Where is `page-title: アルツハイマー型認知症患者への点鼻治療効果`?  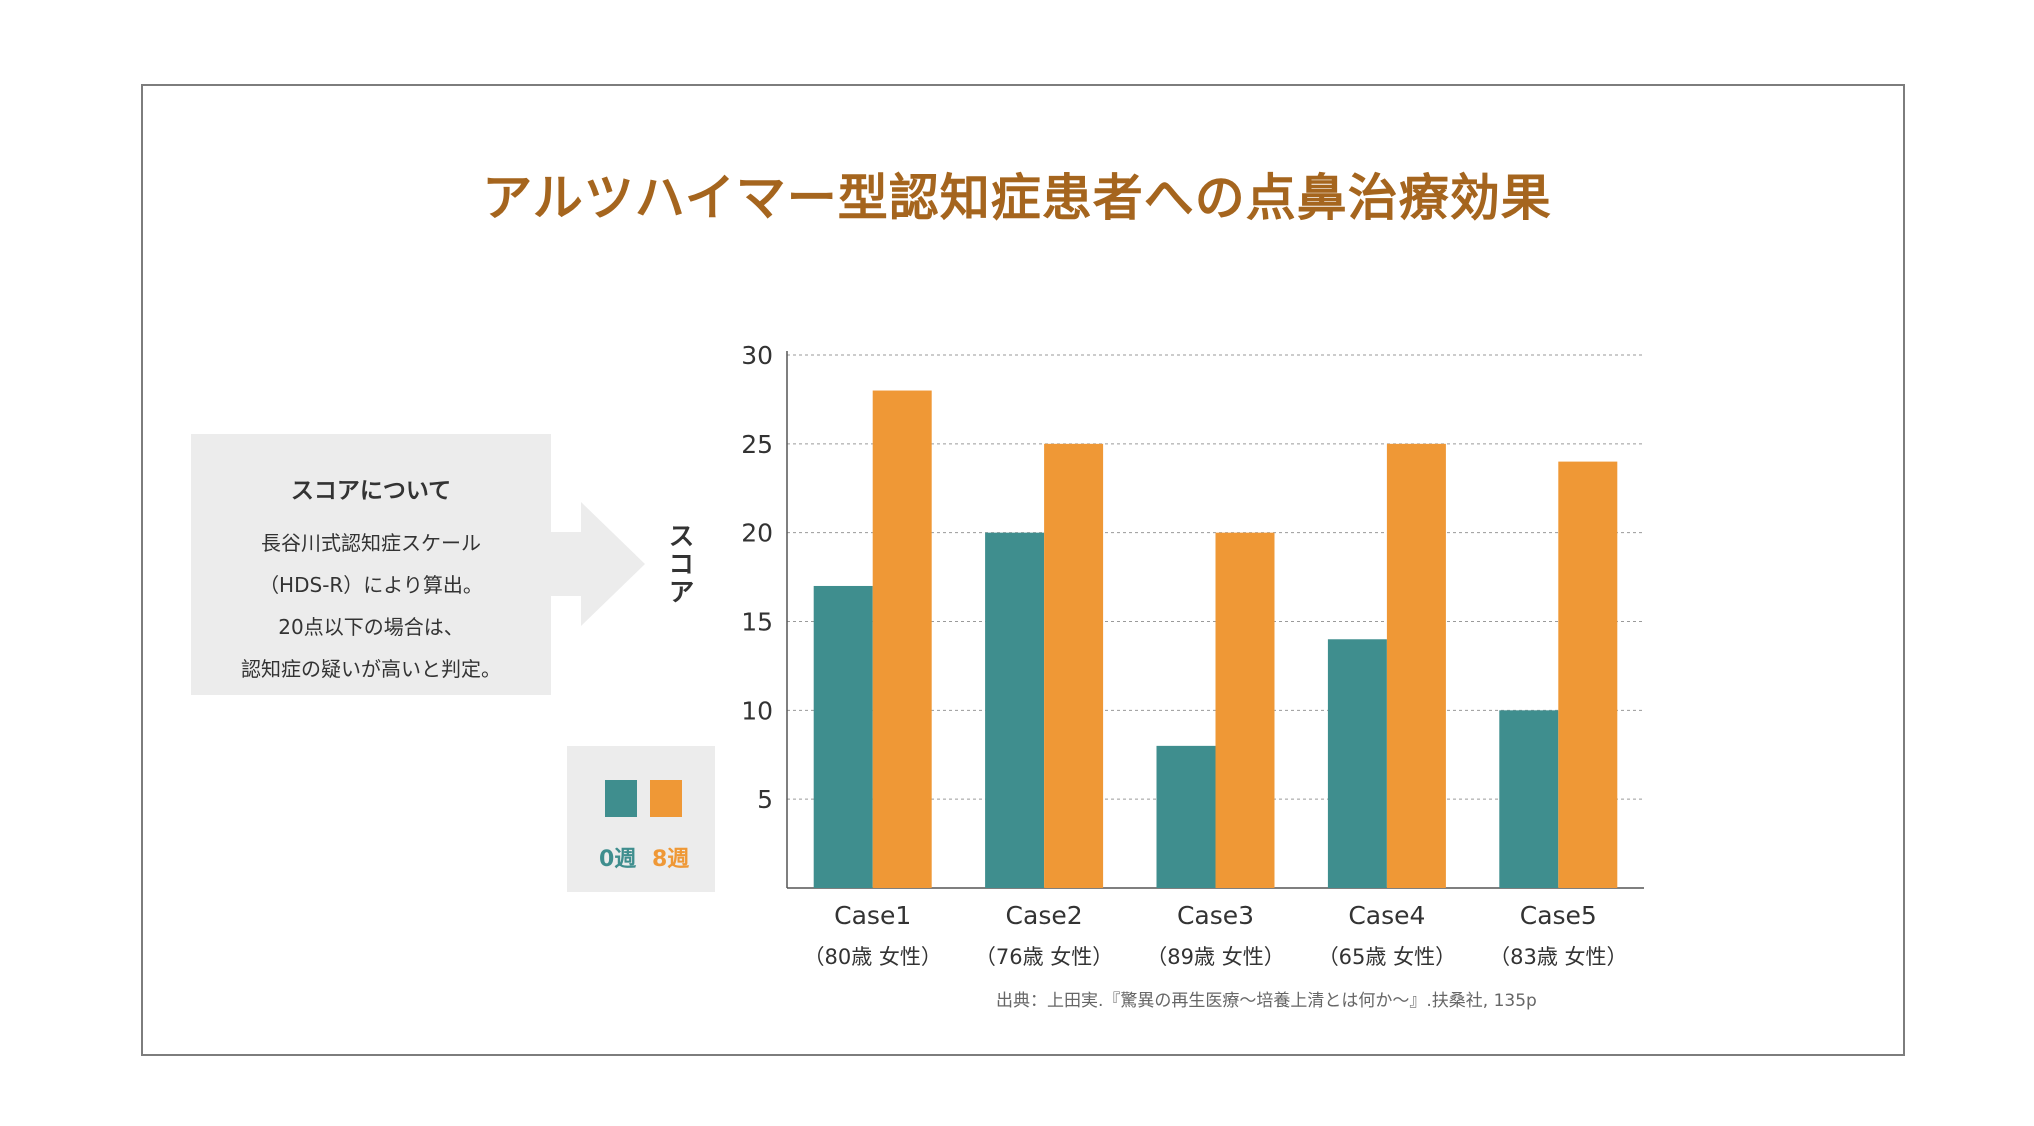 page-title: アルツハイマー型認知症患者への点鼻治療効果 is located at coordinates (1017, 197).